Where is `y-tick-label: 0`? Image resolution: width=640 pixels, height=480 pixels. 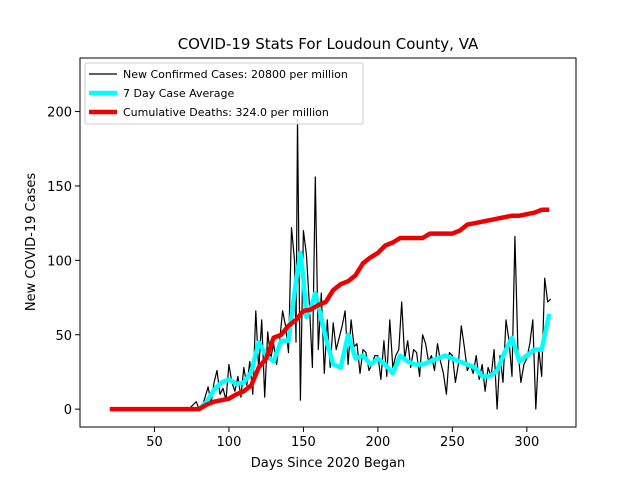 y-tick-label: 0 is located at coordinates (68, 410).